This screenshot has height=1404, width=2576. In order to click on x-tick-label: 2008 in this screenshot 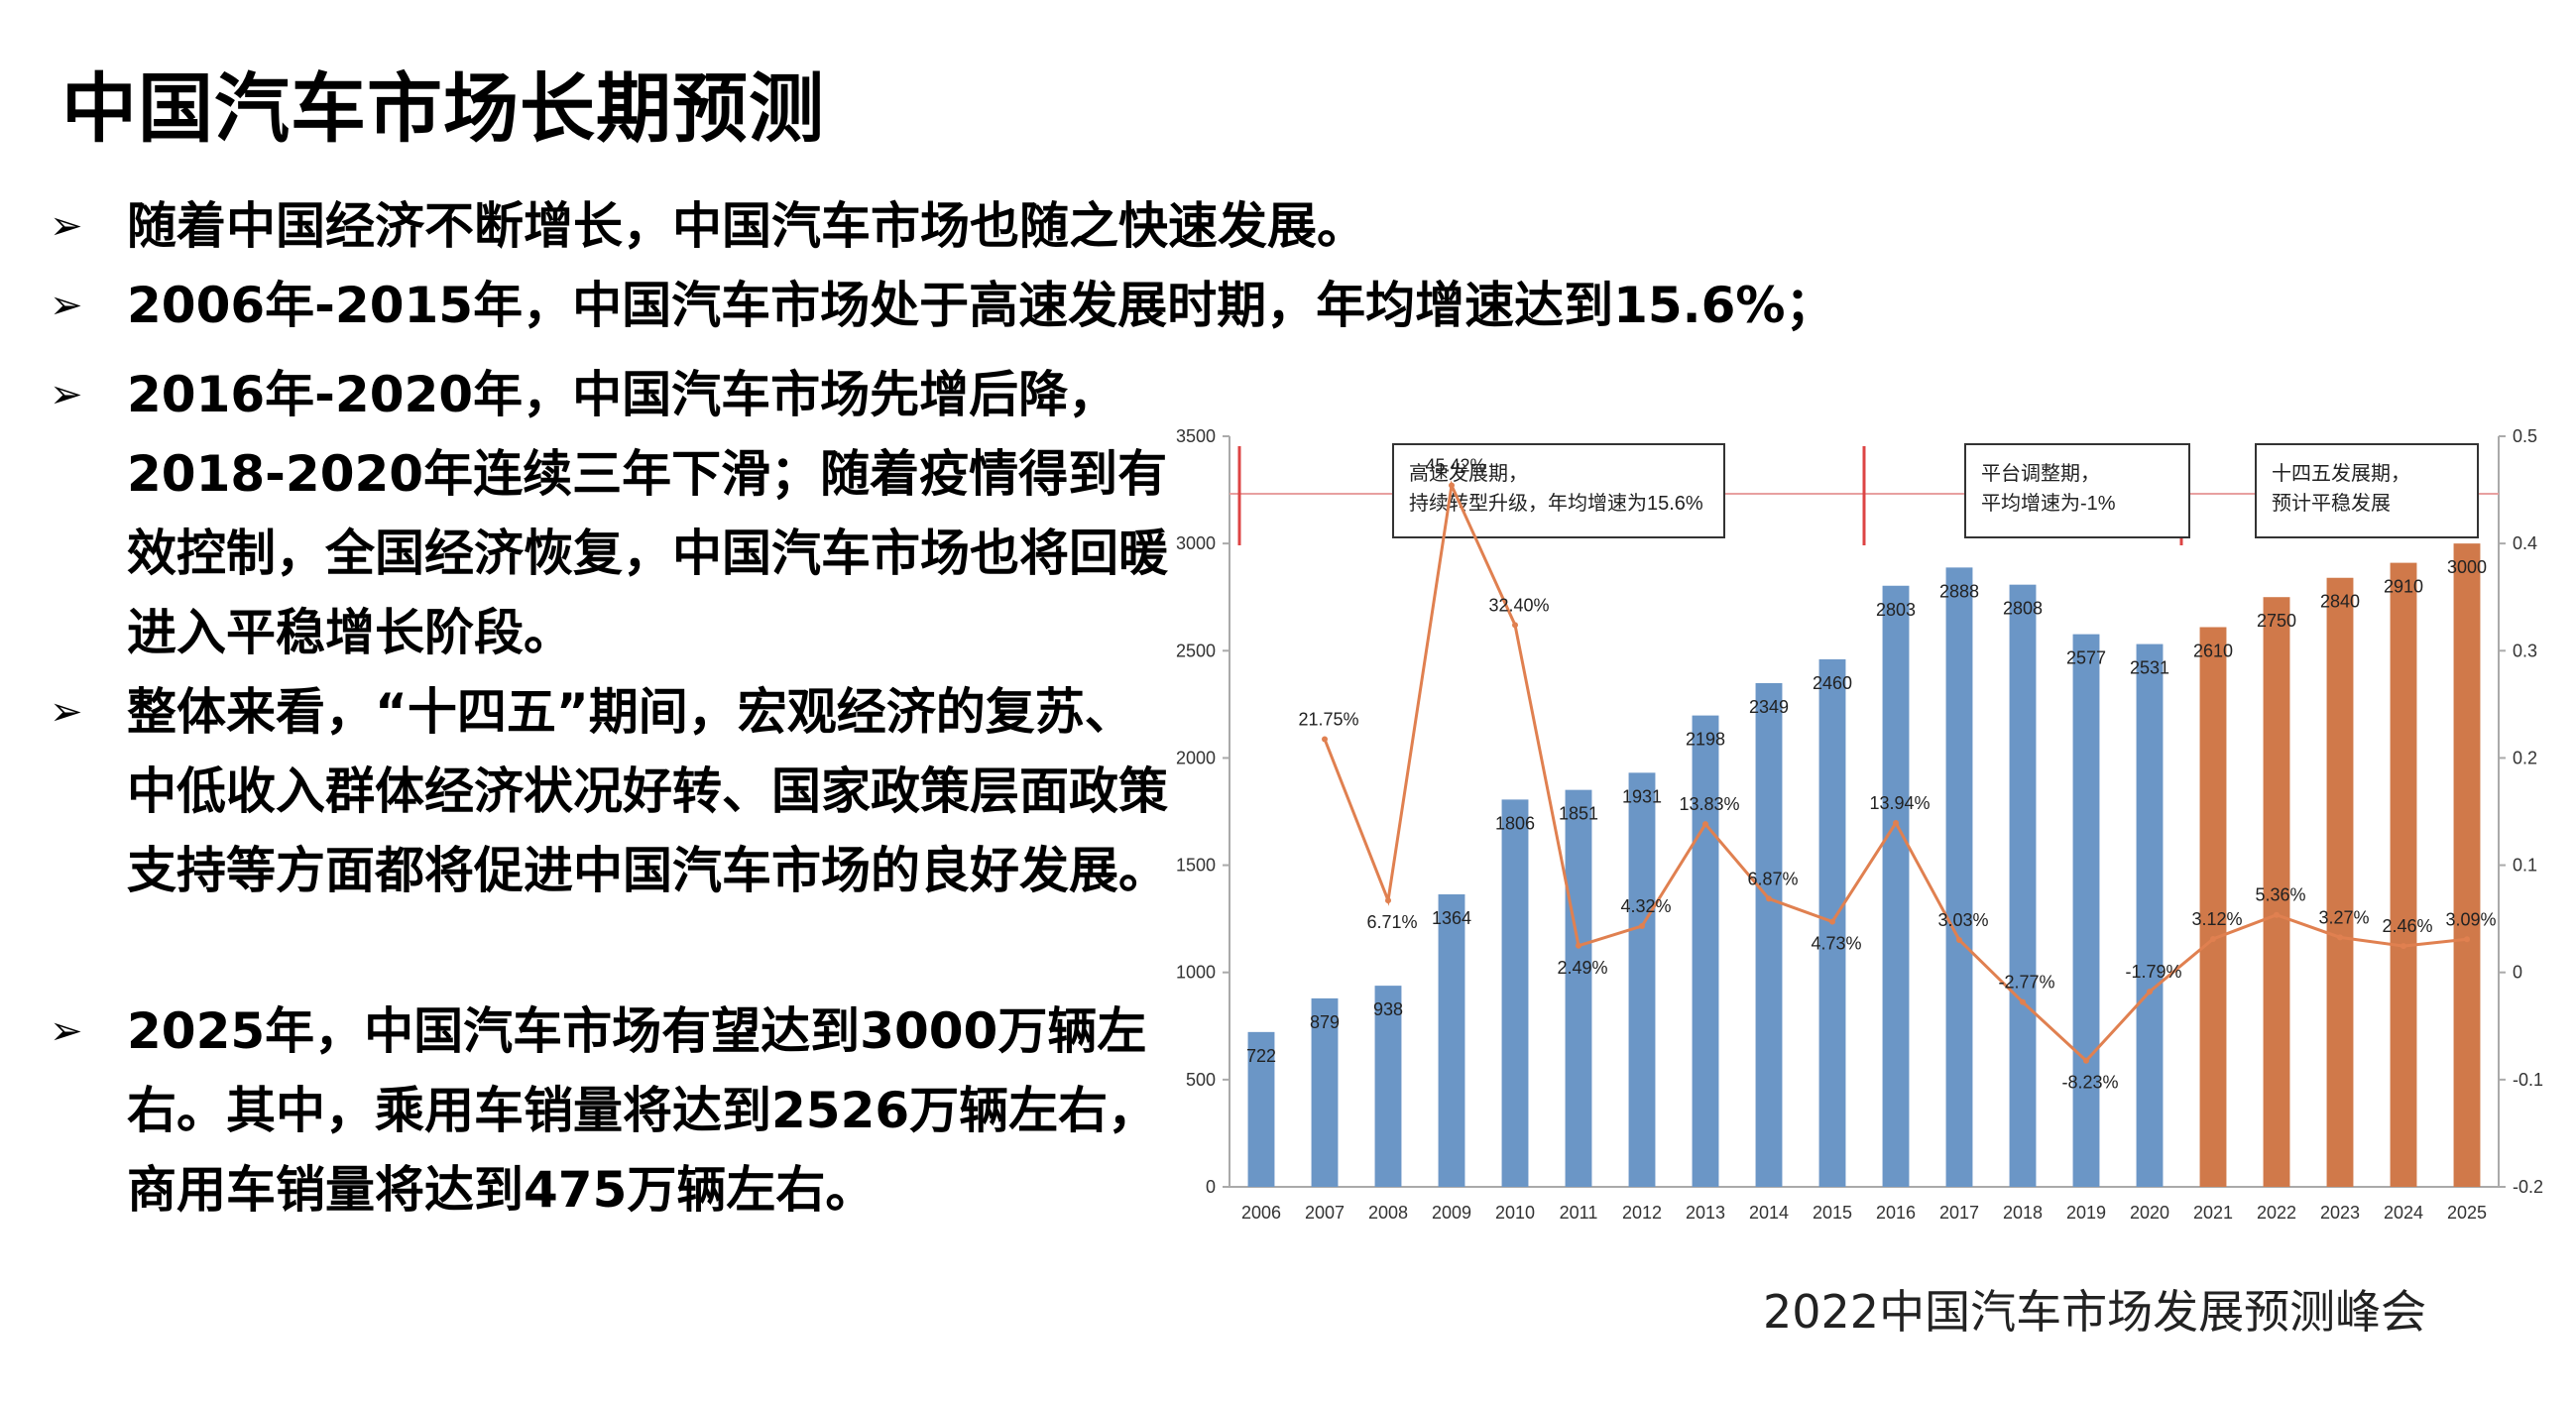, I will do `click(1388, 1213)`.